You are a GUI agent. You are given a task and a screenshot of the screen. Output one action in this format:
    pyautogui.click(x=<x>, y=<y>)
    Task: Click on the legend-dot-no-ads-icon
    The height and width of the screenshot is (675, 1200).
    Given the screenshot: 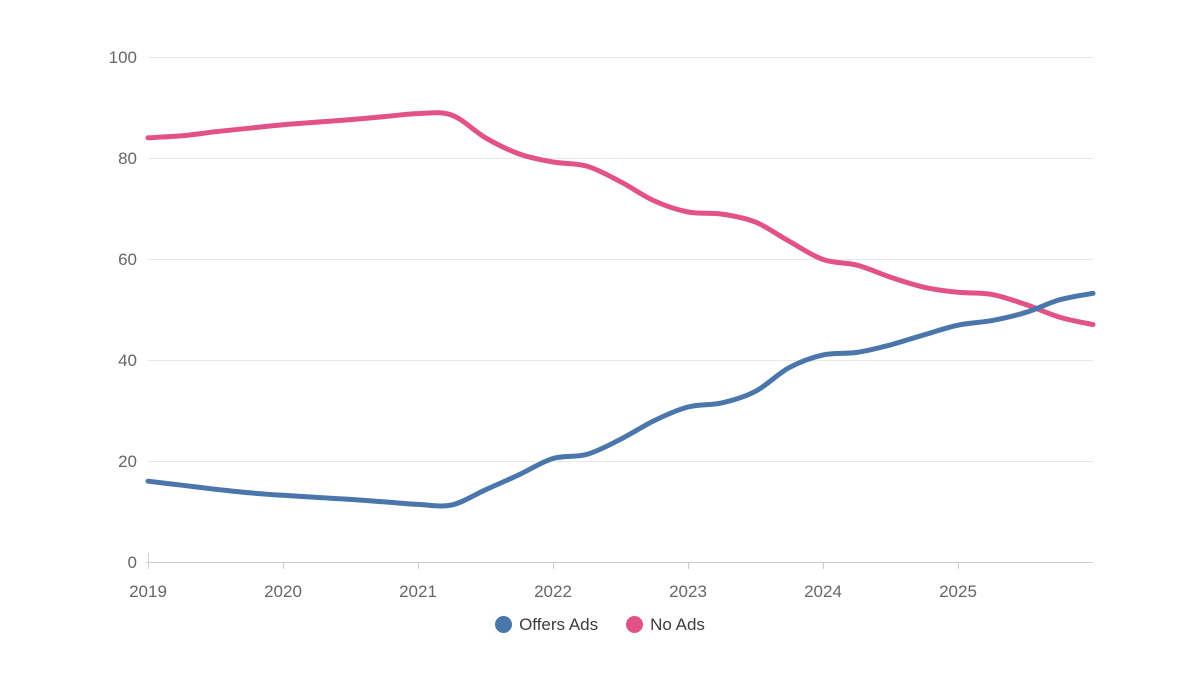 What is the action you would take?
    pyautogui.click(x=635, y=624)
    